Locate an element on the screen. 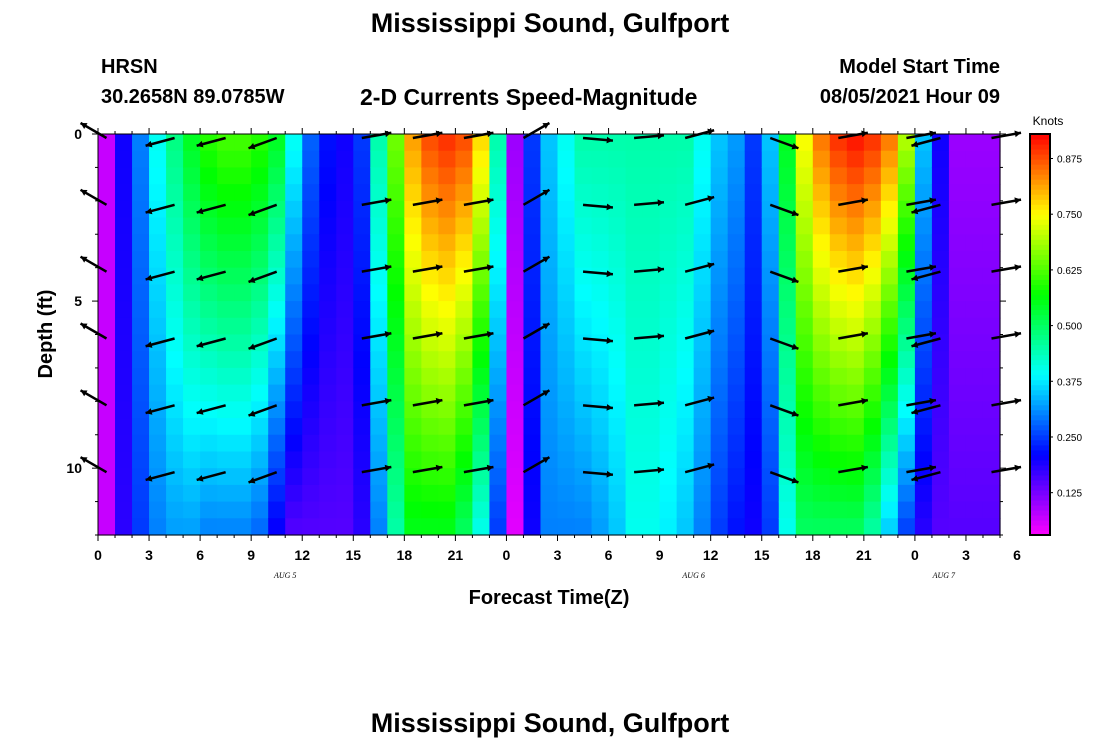 The width and height of the screenshot is (1100, 750). x-tick-label: 6 is located at coordinates (200, 555).